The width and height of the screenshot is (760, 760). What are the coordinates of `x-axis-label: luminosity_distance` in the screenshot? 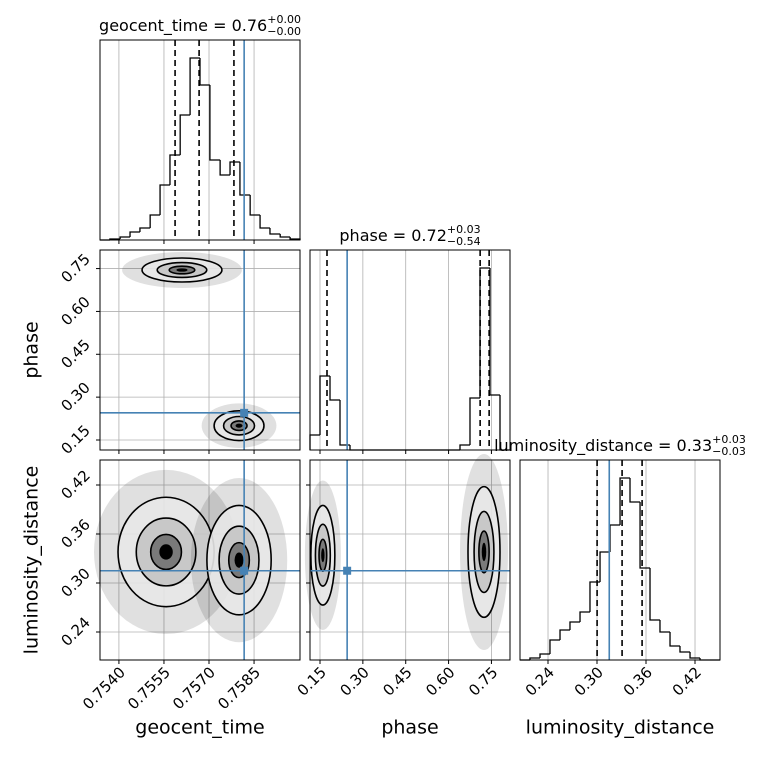 It's located at (620, 728).